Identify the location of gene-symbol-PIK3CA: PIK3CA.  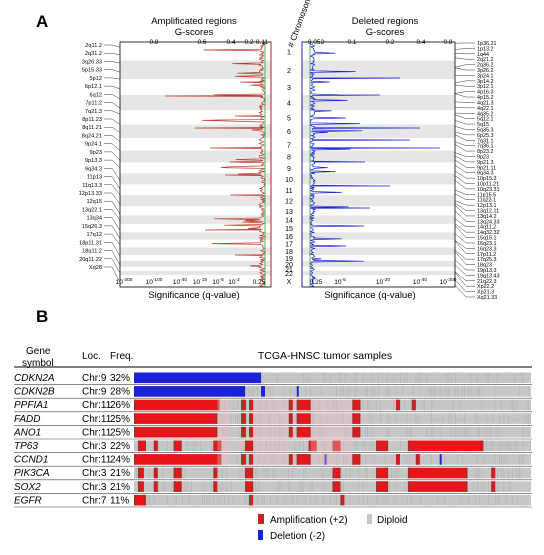
(32, 473).